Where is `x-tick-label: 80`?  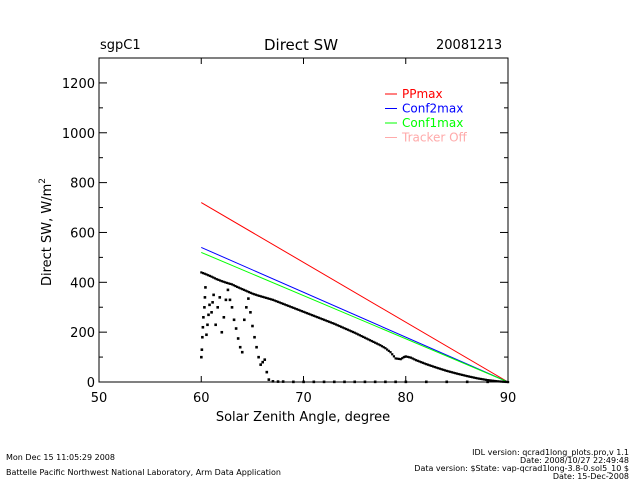 x-tick-label: 80 is located at coordinates (405, 398).